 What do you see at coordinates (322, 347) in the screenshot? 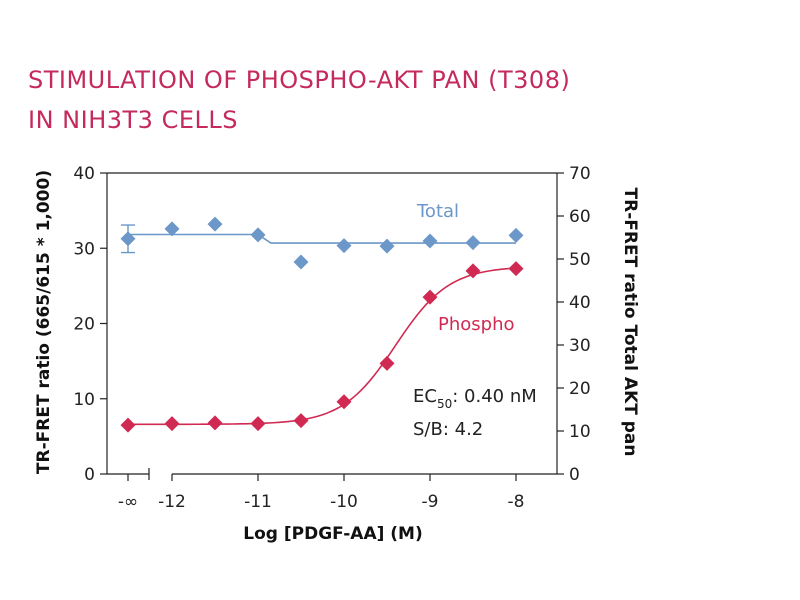
I see `series-phospho` at bounding box center [322, 347].